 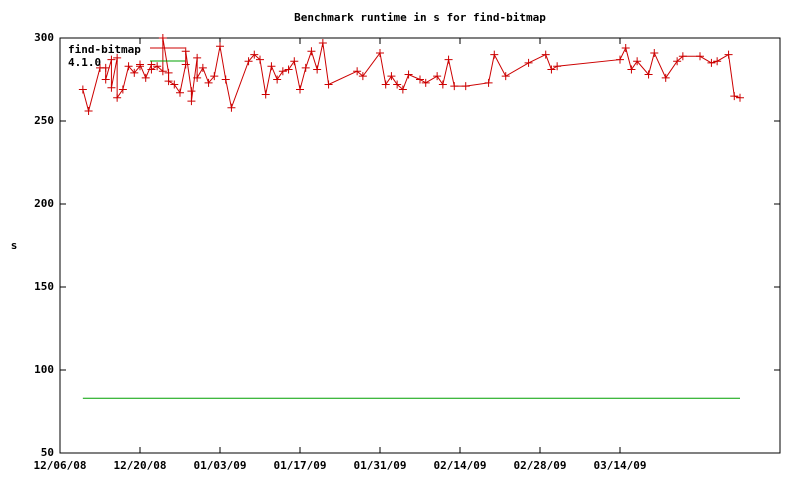 What do you see at coordinates (44, 203) in the screenshot?
I see `y-tick-label: 200` at bounding box center [44, 203].